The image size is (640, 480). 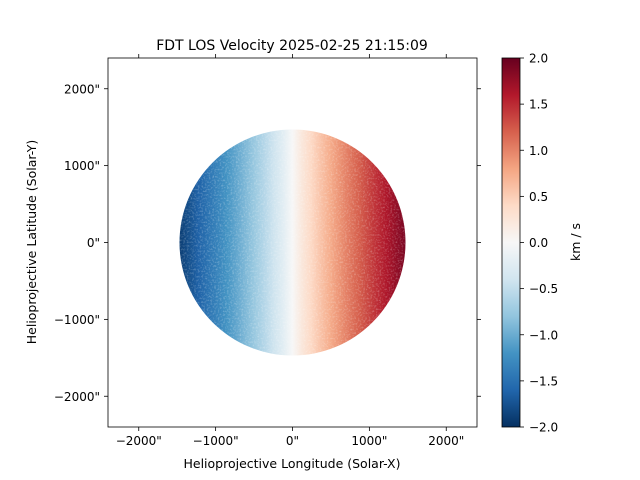 What do you see at coordinates (538, 151) in the screenshot?
I see `colorbar-tick-label: 1.0` at bounding box center [538, 151].